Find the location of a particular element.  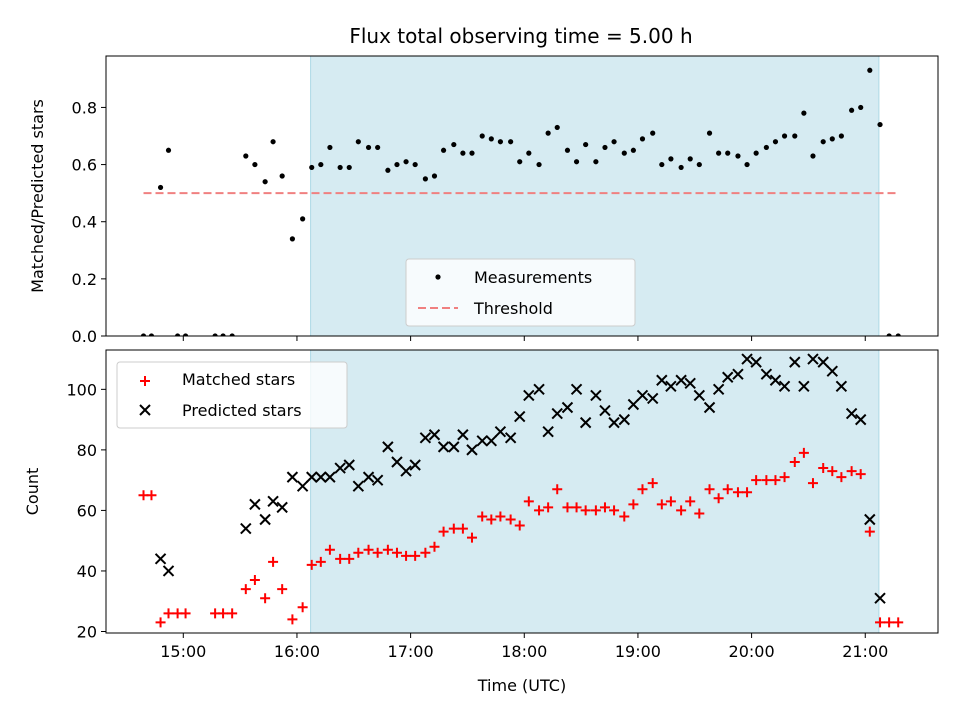

x-tick-label: 15:00 is located at coordinates (183, 651).